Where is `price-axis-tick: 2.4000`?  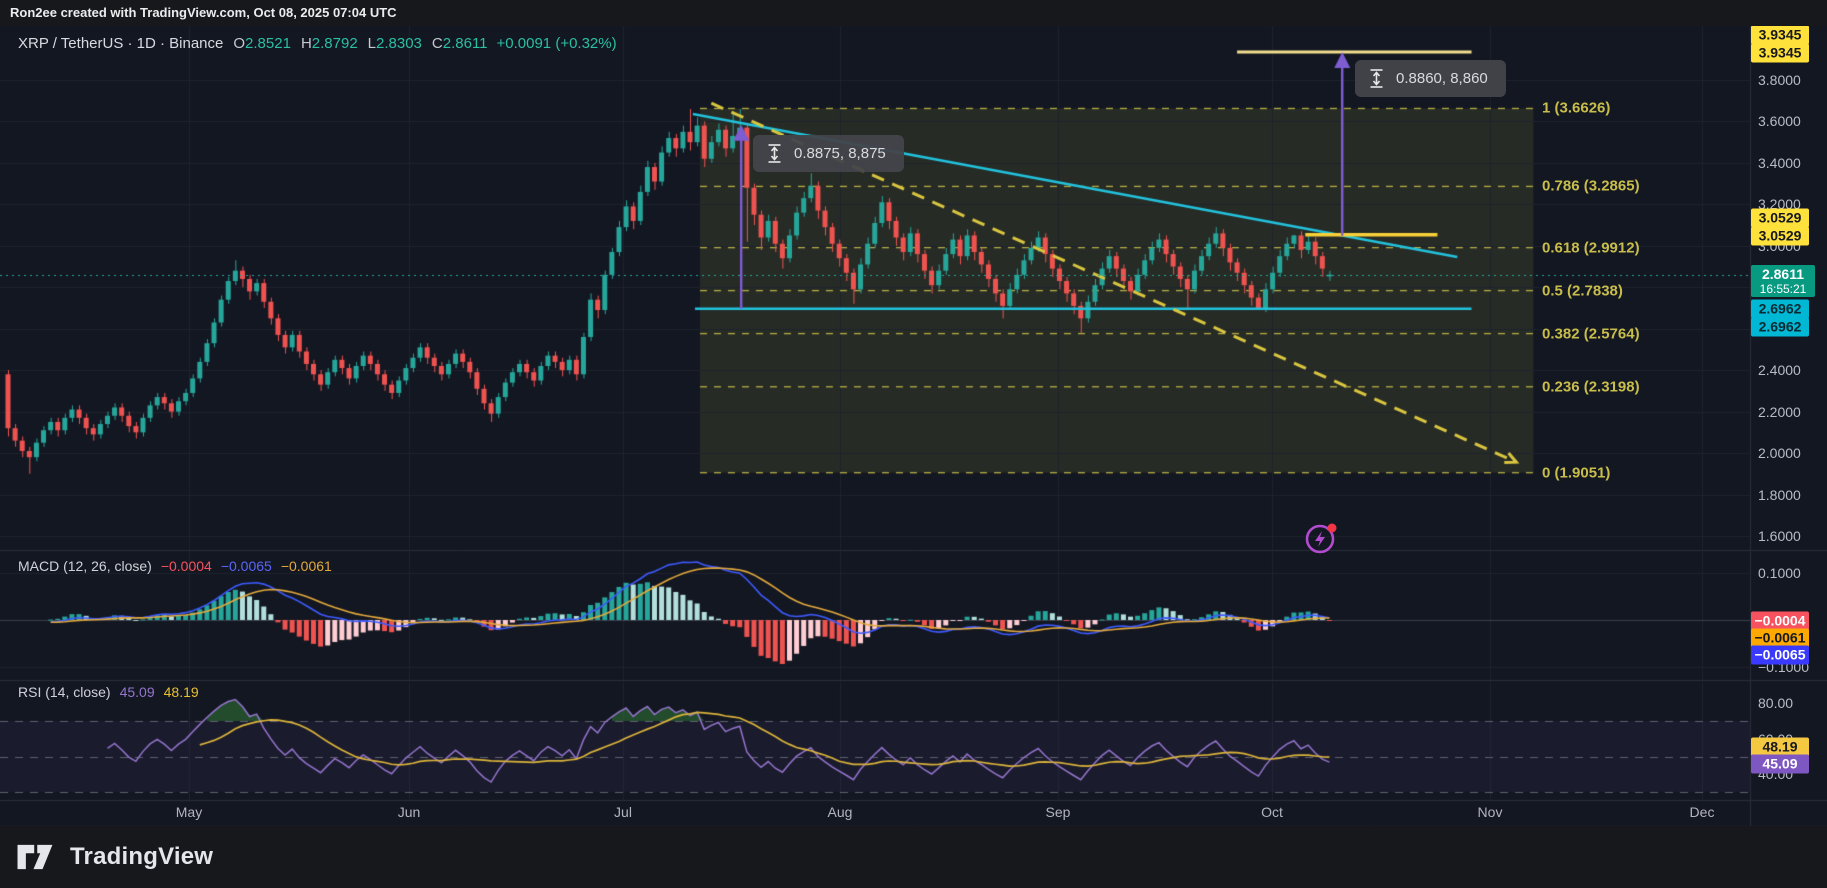 price-axis-tick: 2.4000 is located at coordinates (1779, 370).